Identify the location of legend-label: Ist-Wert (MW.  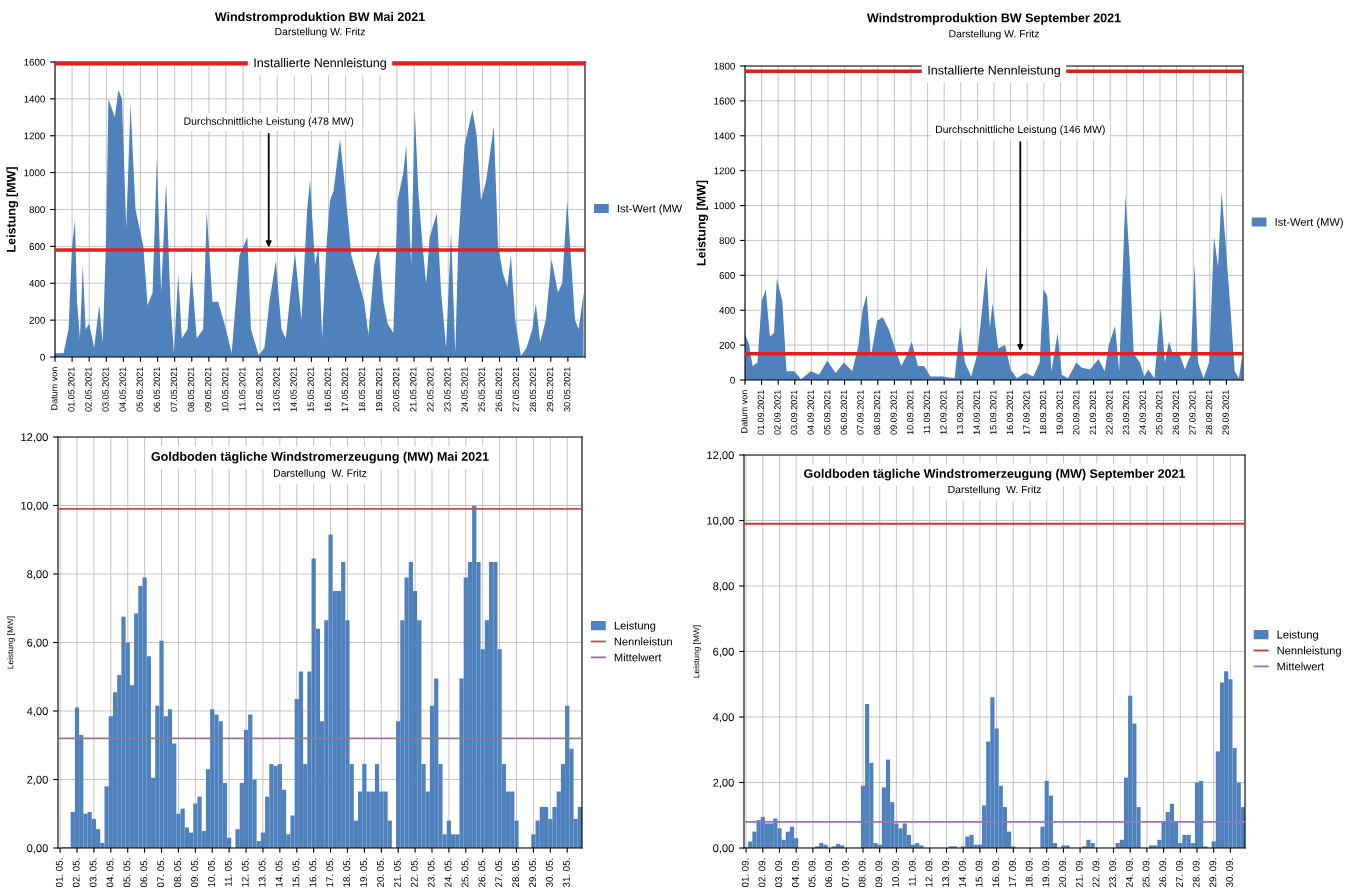
(650, 209).